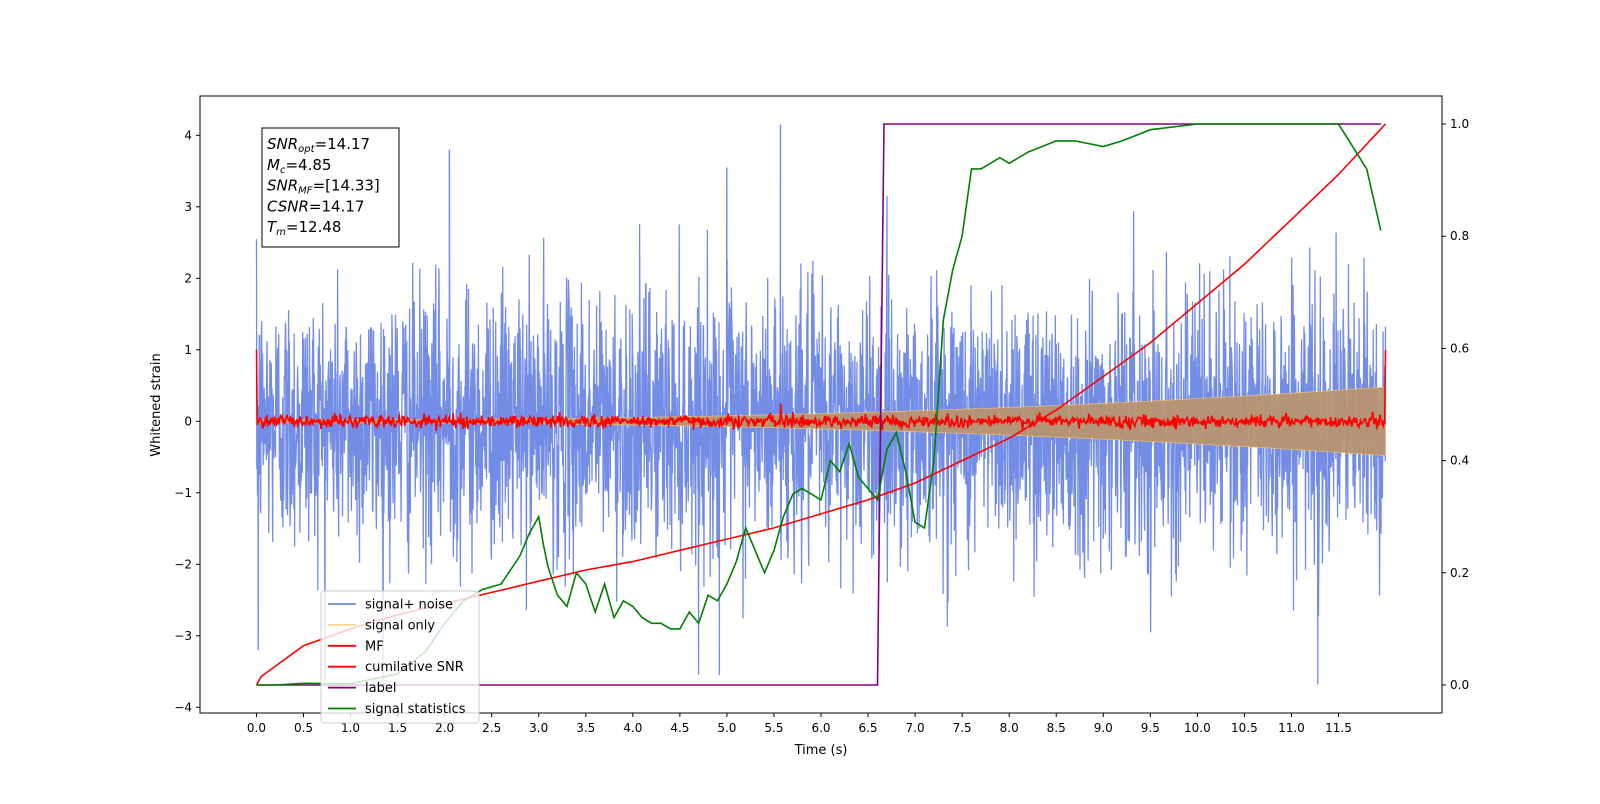 The width and height of the screenshot is (1600, 804). I want to click on annotation-symbol: T, so click(272, 227).